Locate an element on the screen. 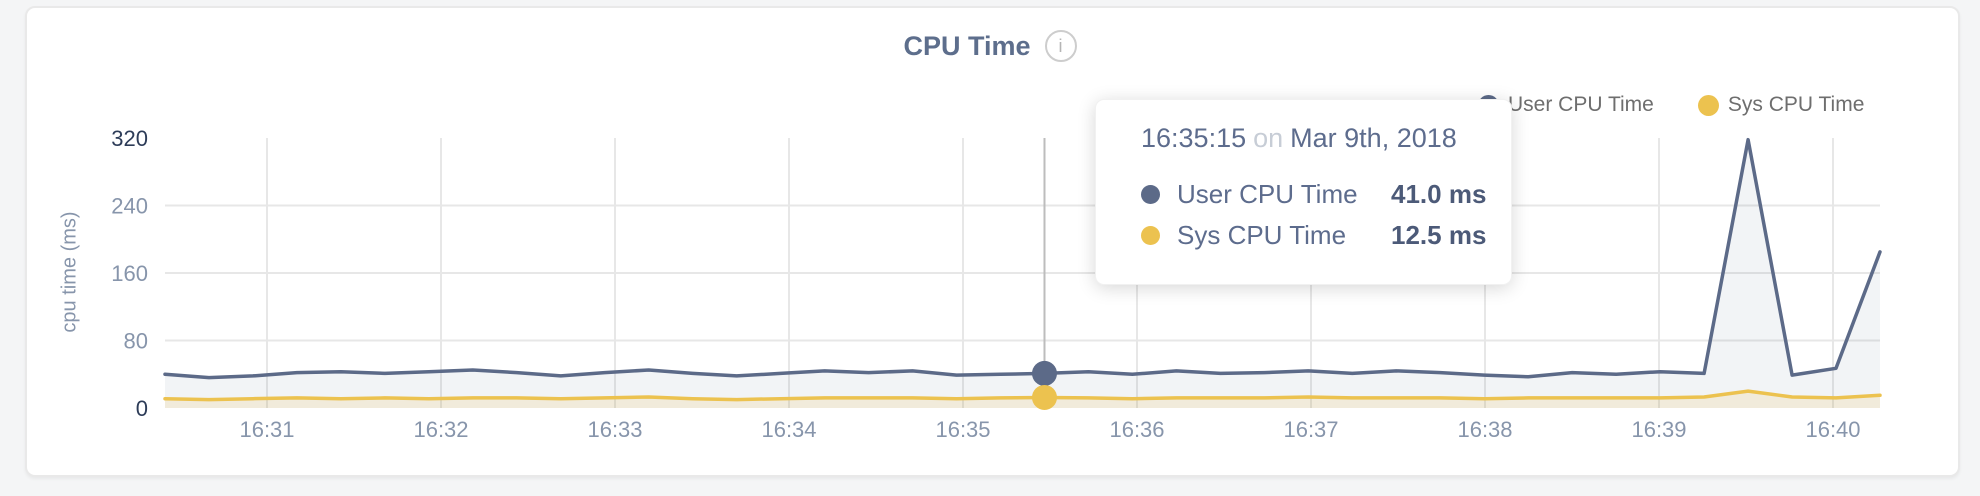 The height and width of the screenshot is (496, 1980). legend-label-user: User CPU Time is located at coordinates (1581, 104).